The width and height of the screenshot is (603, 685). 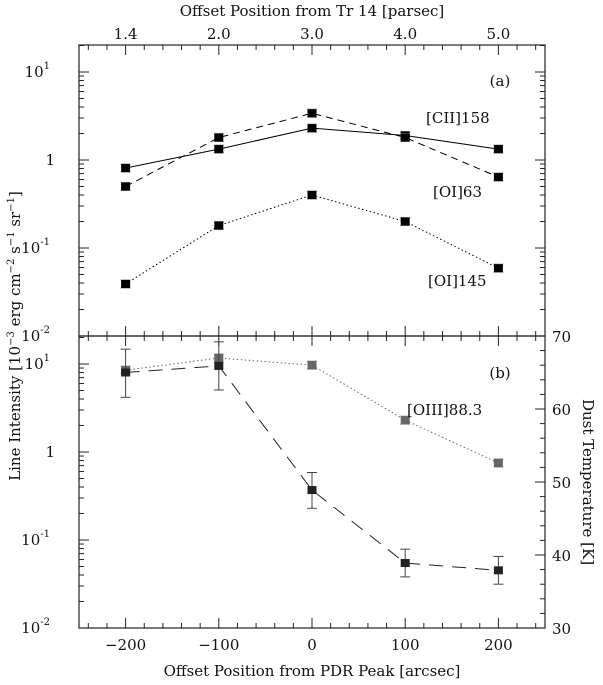 I want to click on x-tick-label: −200, so click(x=125, y=645).